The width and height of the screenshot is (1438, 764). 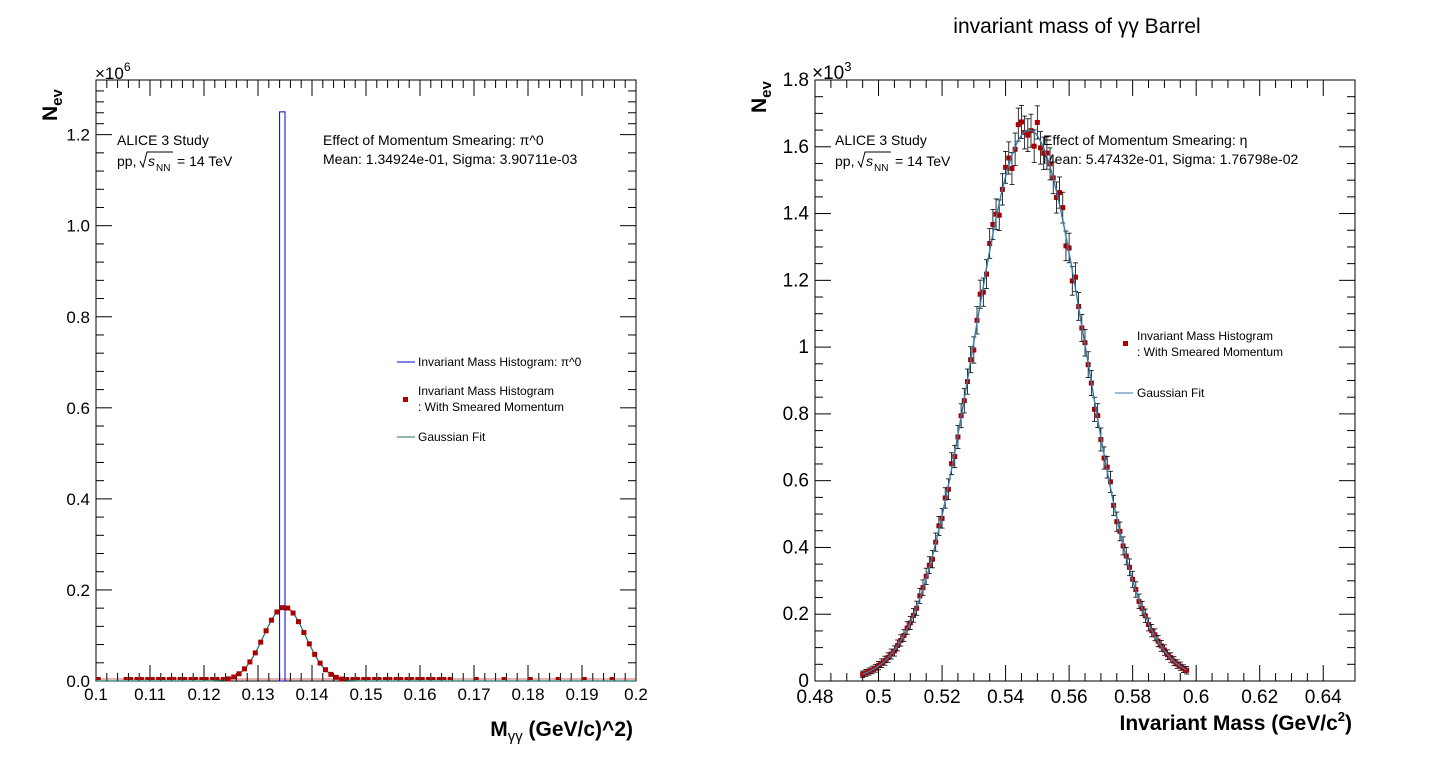 What do you see at coordinates (1171, 159) in the screenshot?
I see `right-fit-stats: Mean: 5.47432e-01, Sigma: 1.76798e-02` at bounding box center [1171, 159].